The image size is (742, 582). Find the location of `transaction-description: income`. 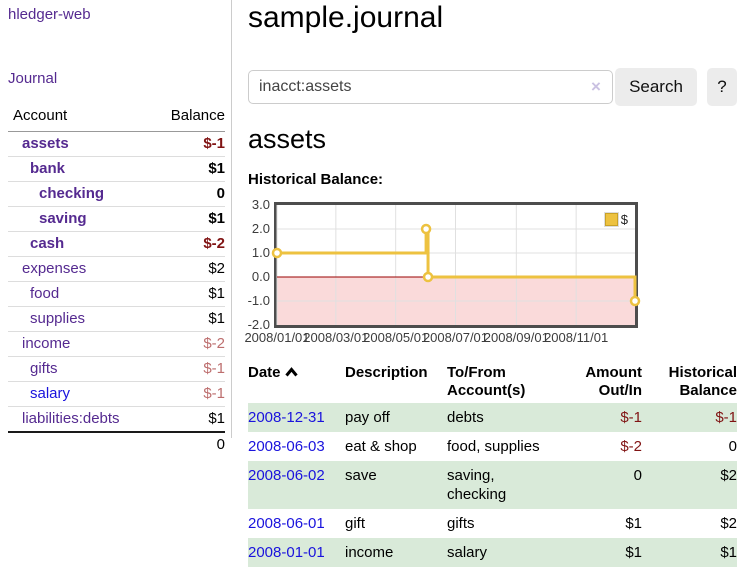

transaction-description: income is located at coordinates (369, 552).